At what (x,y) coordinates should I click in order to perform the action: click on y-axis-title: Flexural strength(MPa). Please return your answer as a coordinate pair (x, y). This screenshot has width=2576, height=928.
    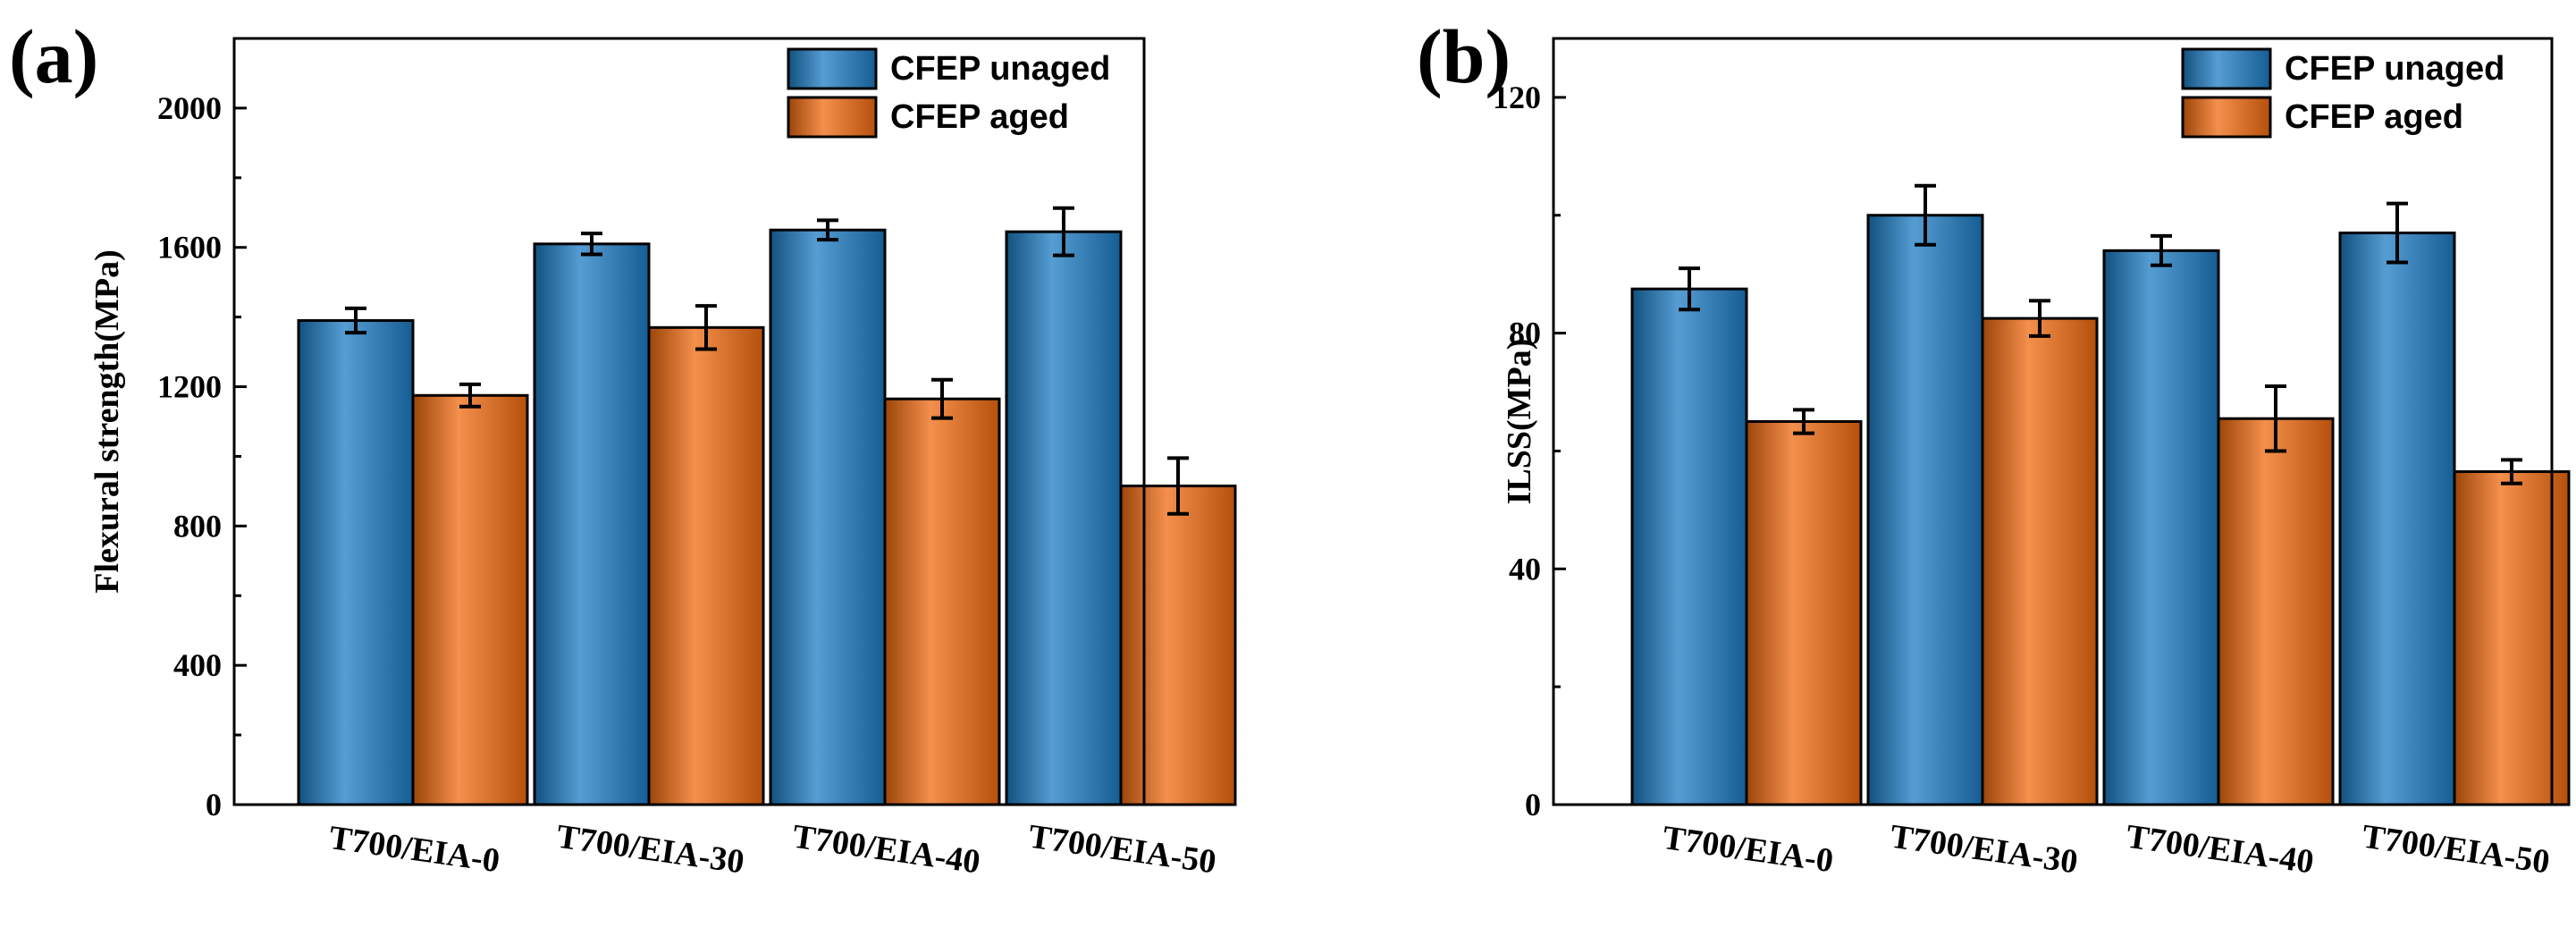
    Looking at the image, I should click on (107, 422).